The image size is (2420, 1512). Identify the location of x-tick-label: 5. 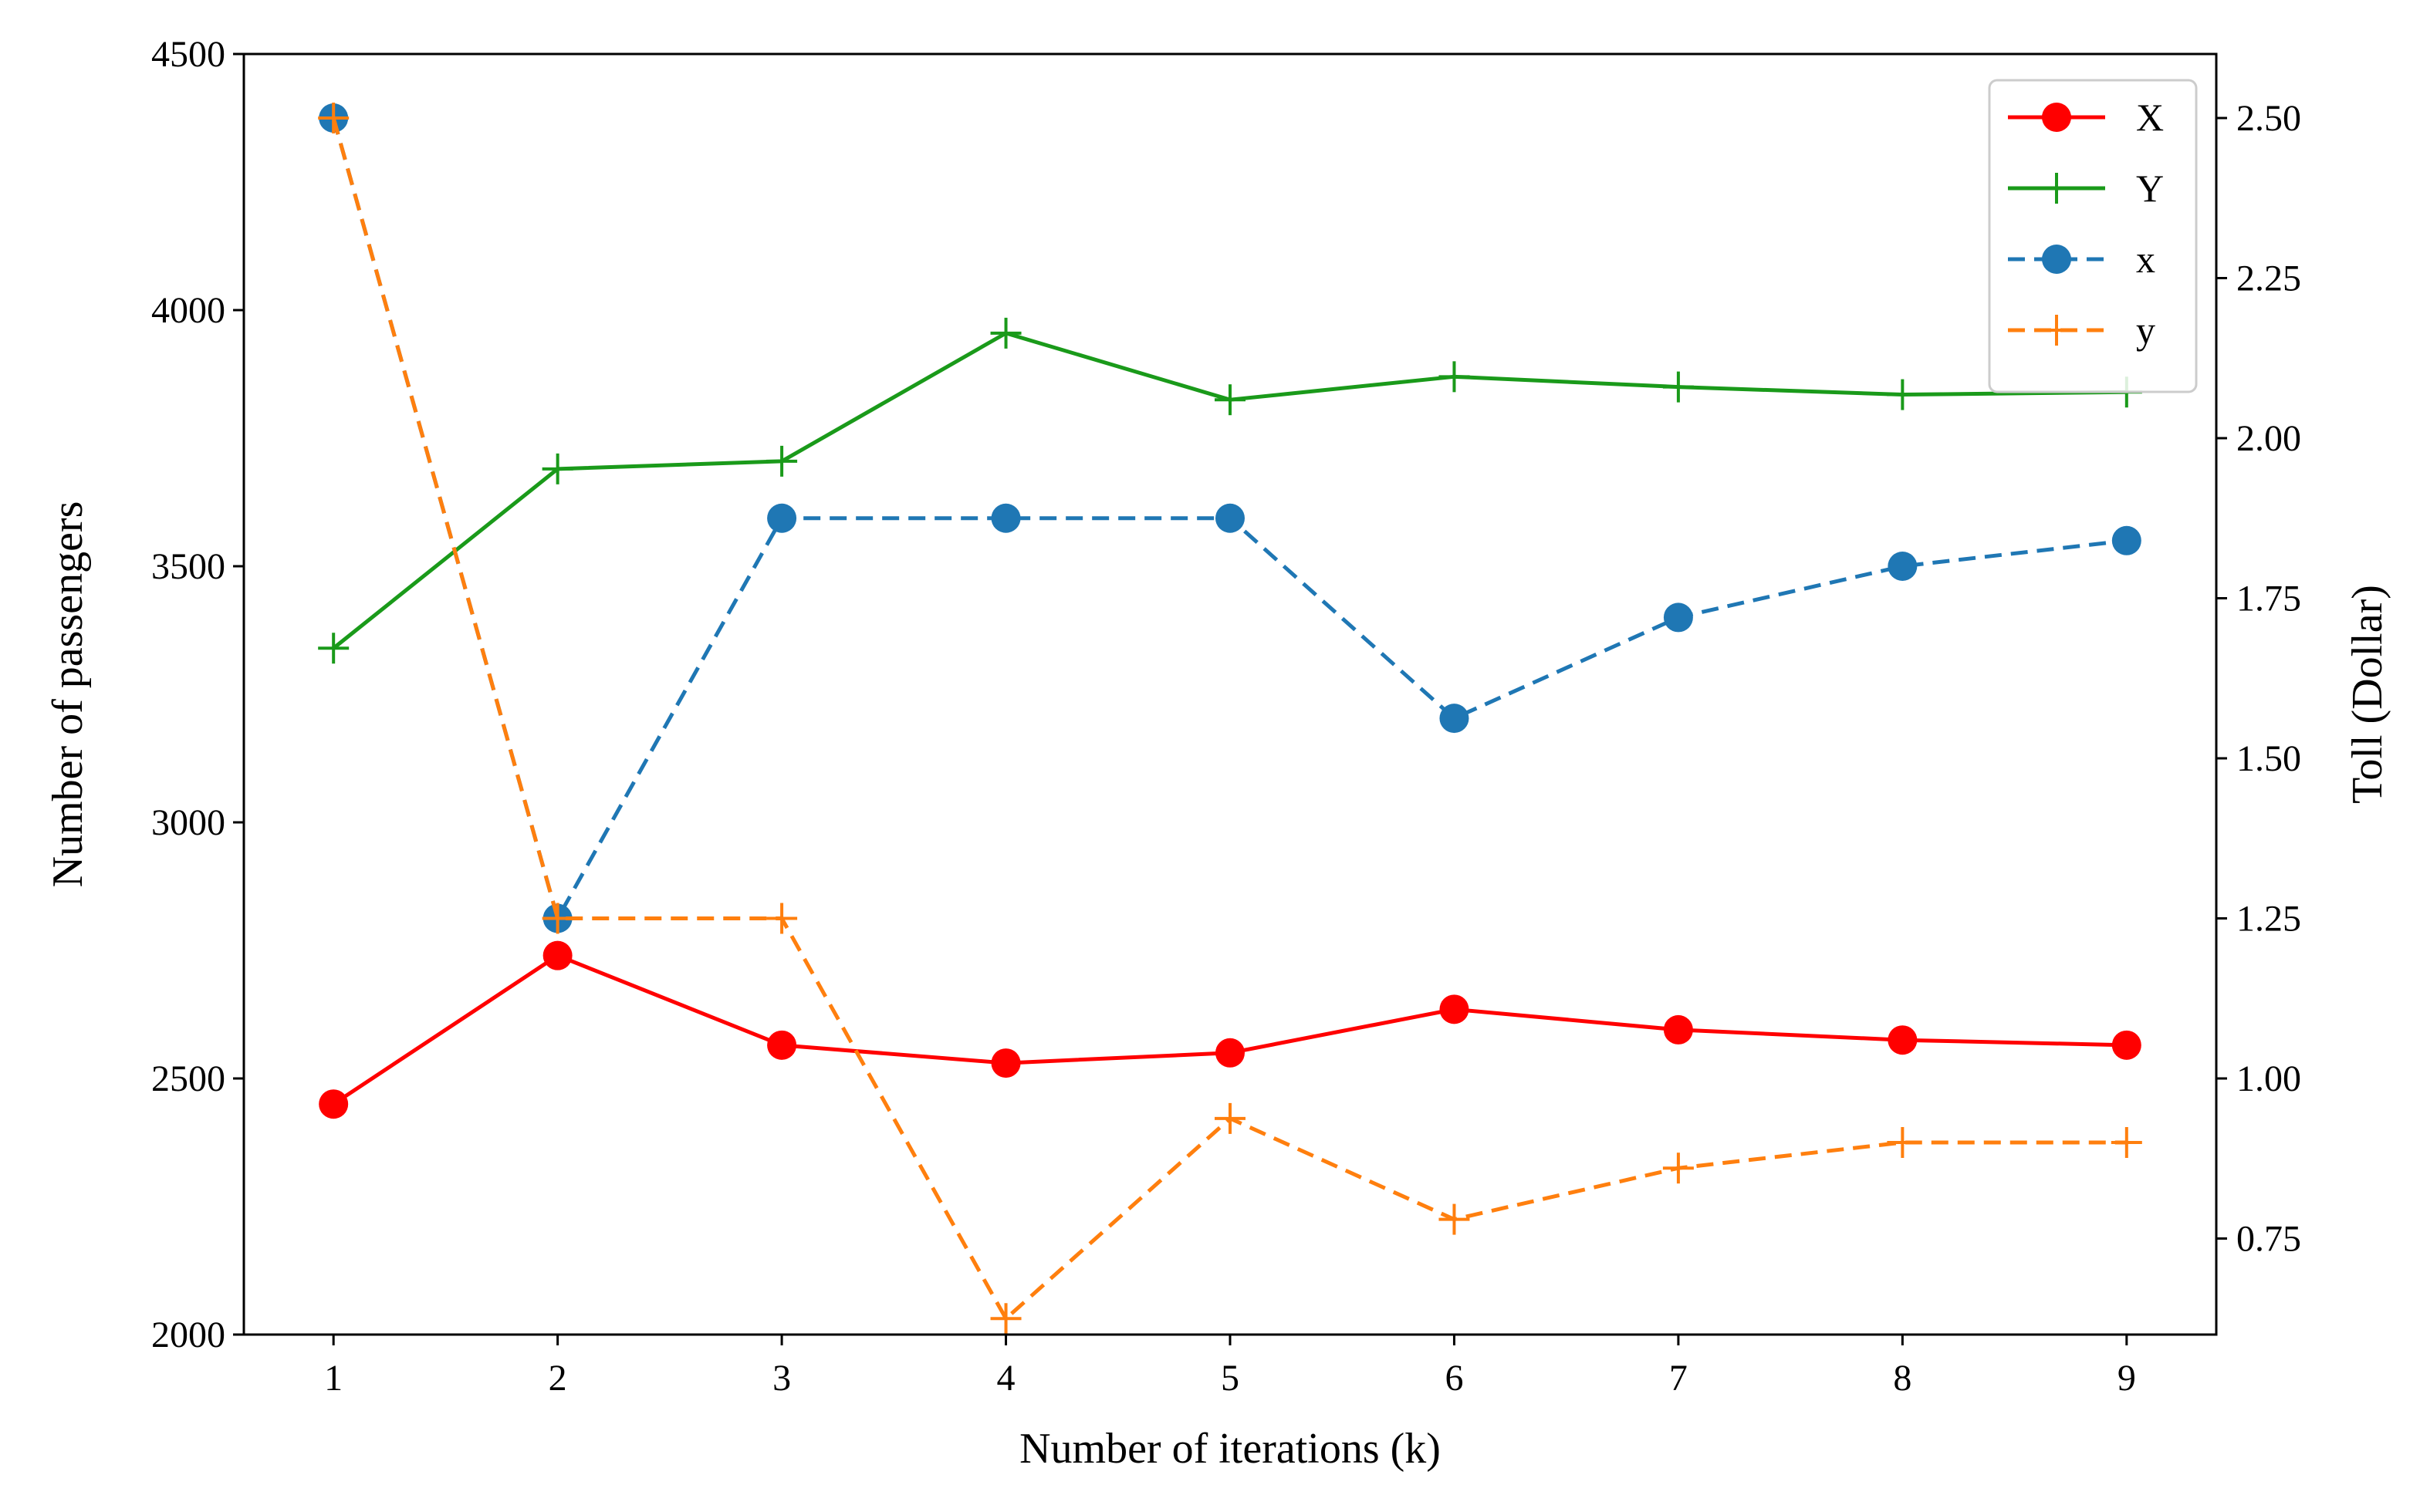
(1230, 1378).